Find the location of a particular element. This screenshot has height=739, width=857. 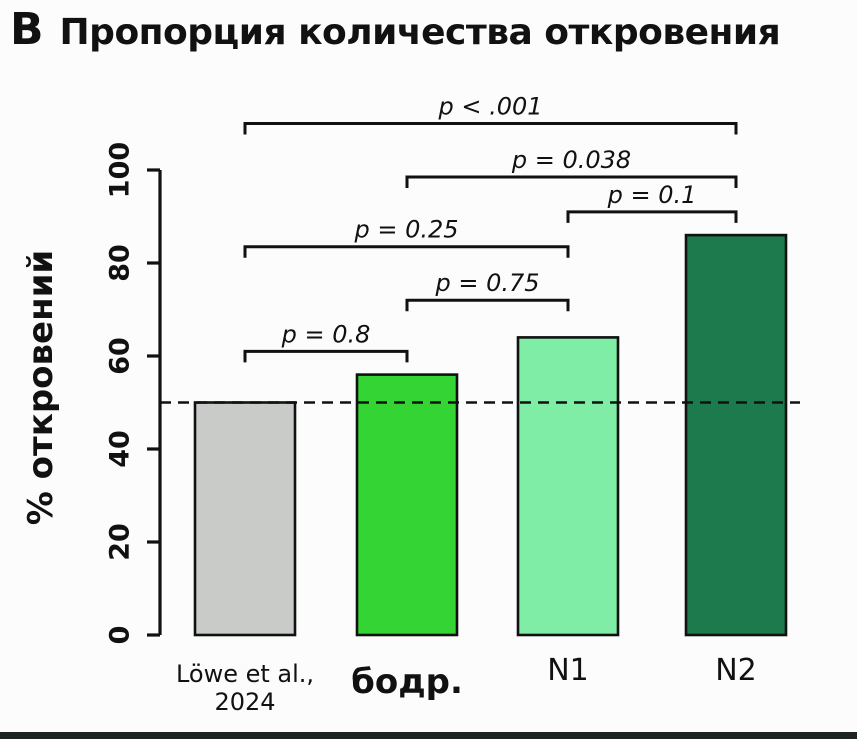

x-category-label: бодр. is located at coordinates (407, 682).